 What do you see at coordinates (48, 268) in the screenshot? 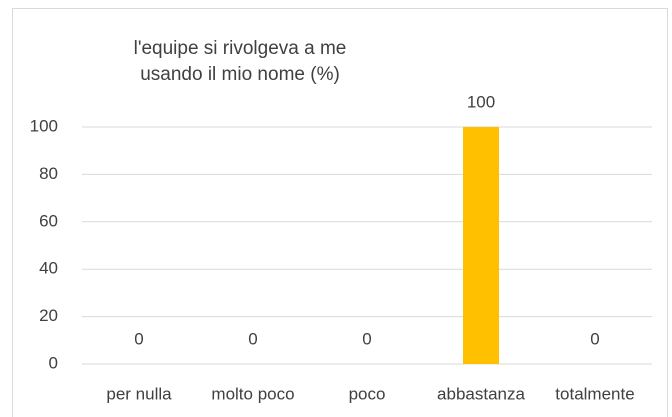
I see `y-tick-label: 40` at bounding box center [48, 268].